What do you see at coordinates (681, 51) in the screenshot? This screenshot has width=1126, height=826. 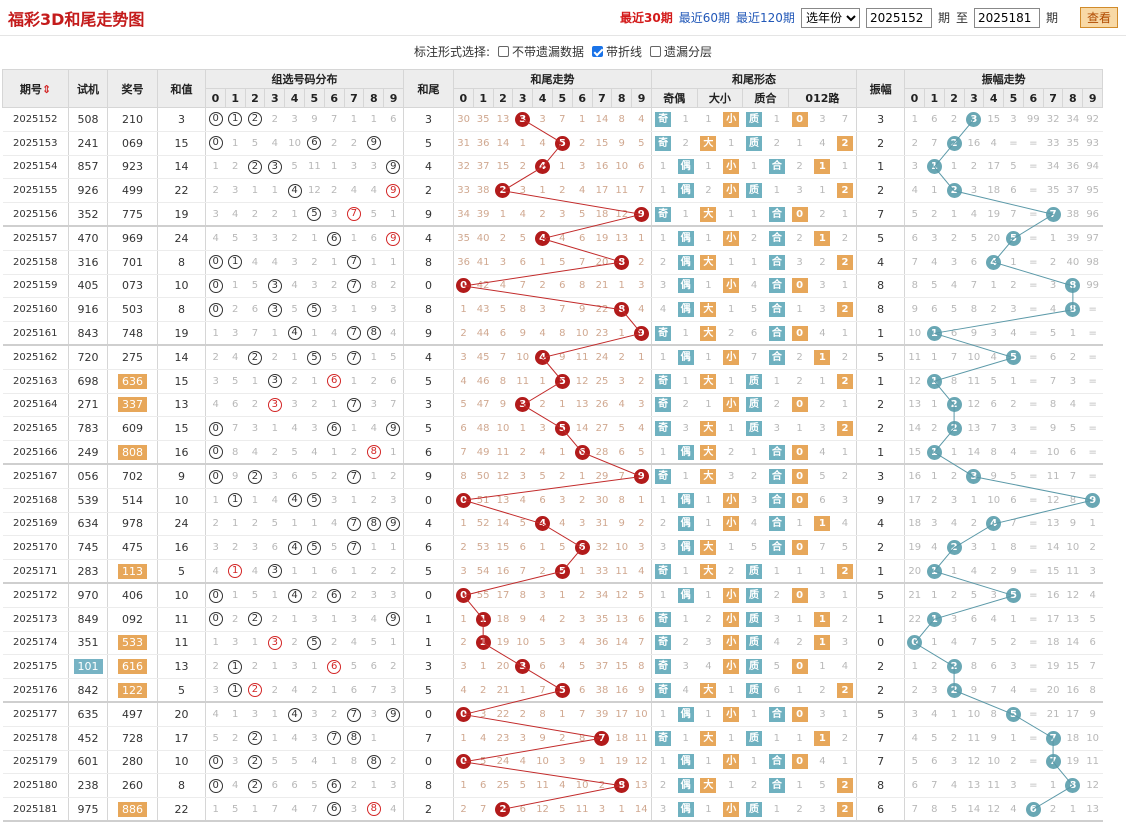 I see `option-layer: 遗漏分层` at bounding box center [681, 51].